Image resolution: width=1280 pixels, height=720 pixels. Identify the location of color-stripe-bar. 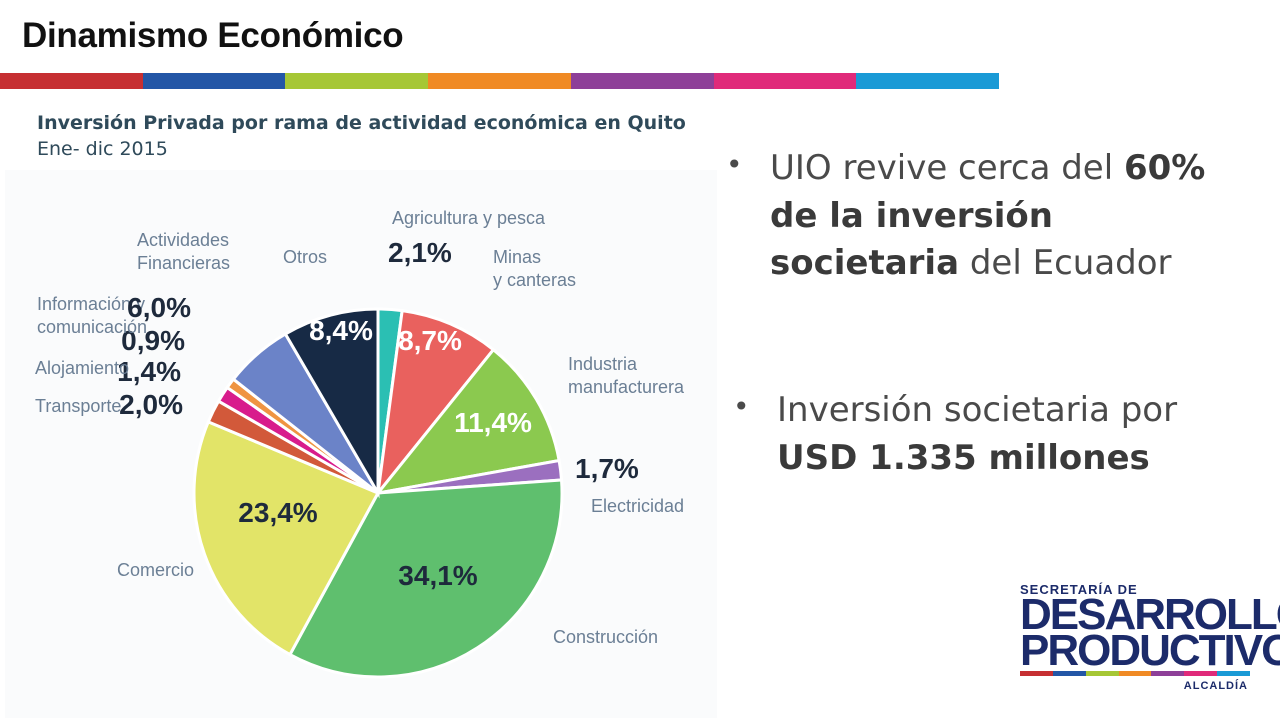
(500, 81).